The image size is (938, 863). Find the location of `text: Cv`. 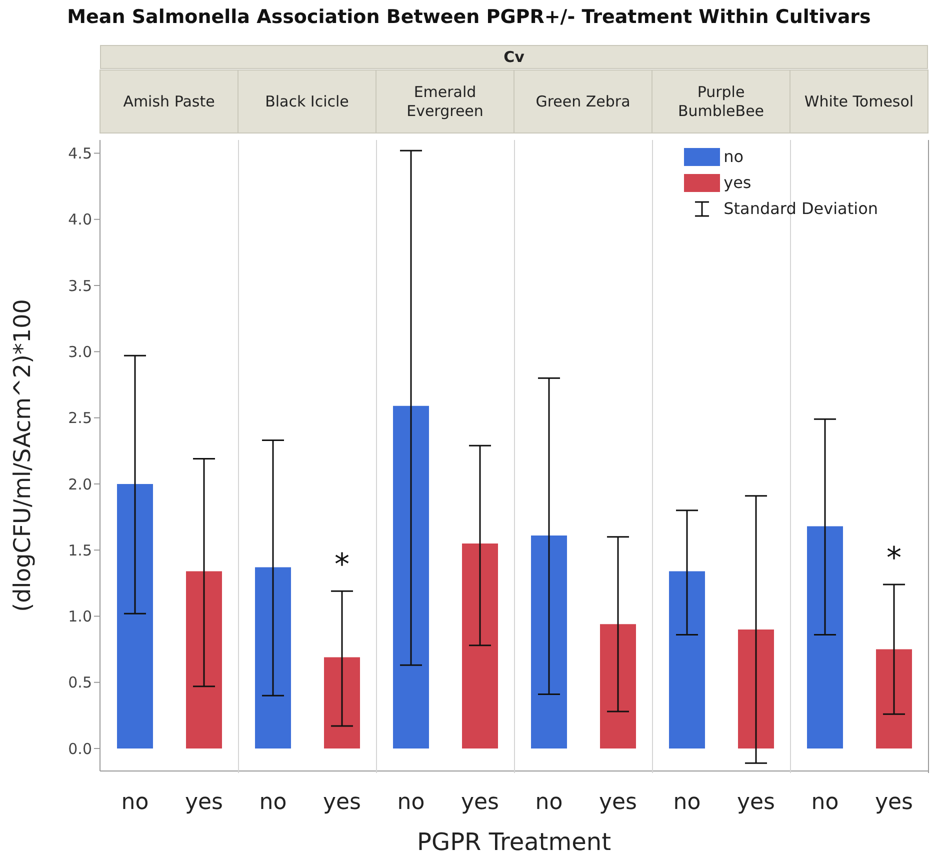

text: Cv is located at coordinates (514, 57).